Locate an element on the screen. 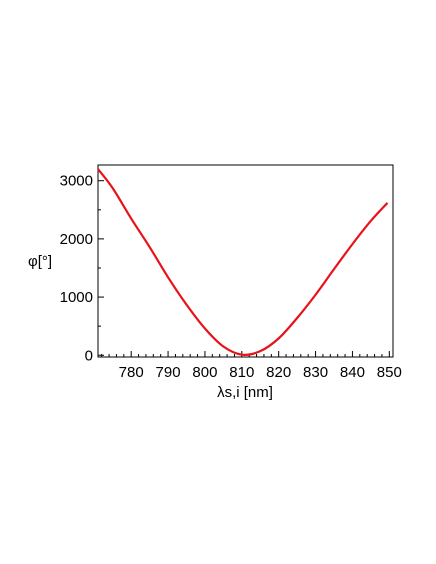 The image size is (436, 564). x-tick-label: 800 is located at coordinates (204, 372).